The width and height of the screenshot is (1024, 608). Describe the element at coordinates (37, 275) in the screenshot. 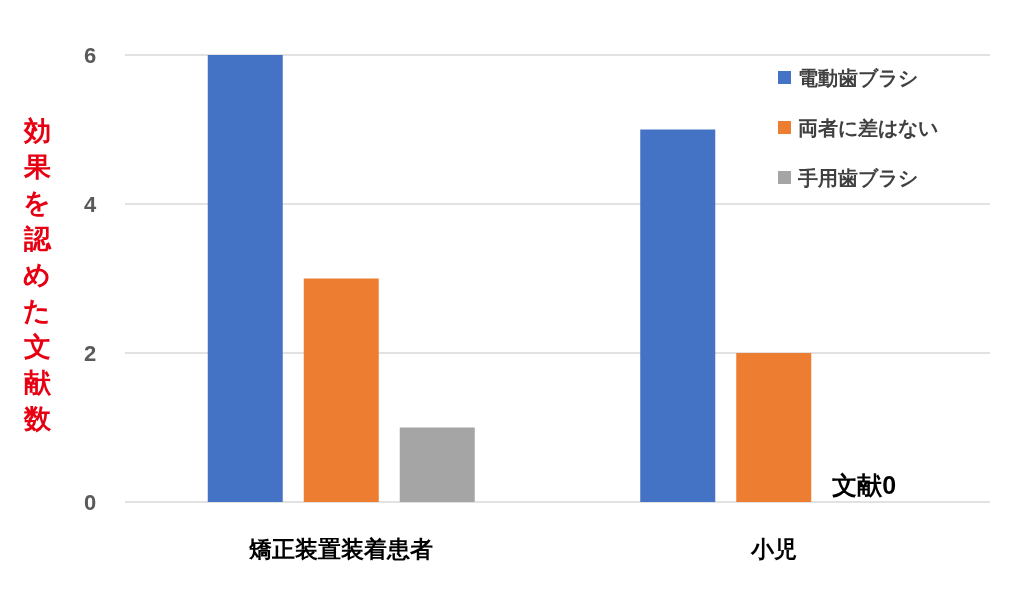

I see `y-axis-title: 効果を認めた文献数` at that location.